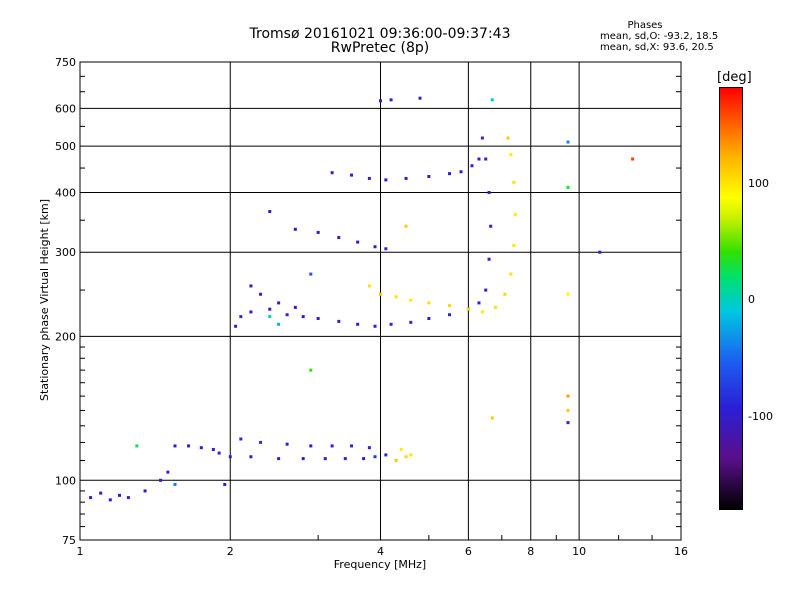 The height and width of the screenshot is (600, 800). Describe the element at coordinates (380, 34) in the screenshot. I see `chart-title: Tromsø 20161021 09:36:00-09:37:43` at that location.